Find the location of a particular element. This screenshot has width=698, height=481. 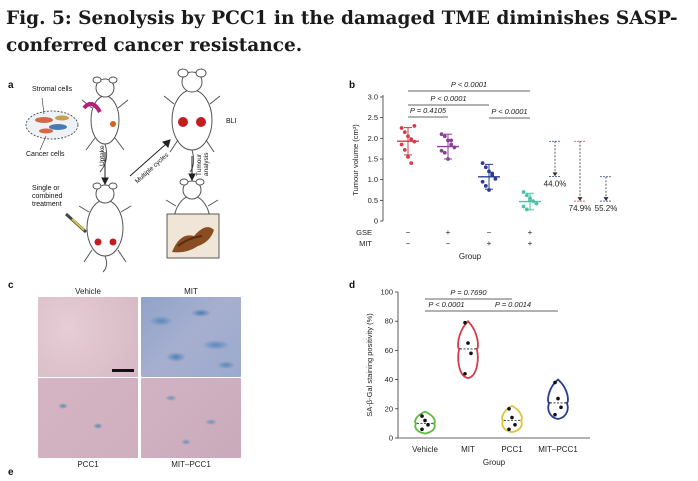

panel-label-a: a is located at coordinates (11, 85).